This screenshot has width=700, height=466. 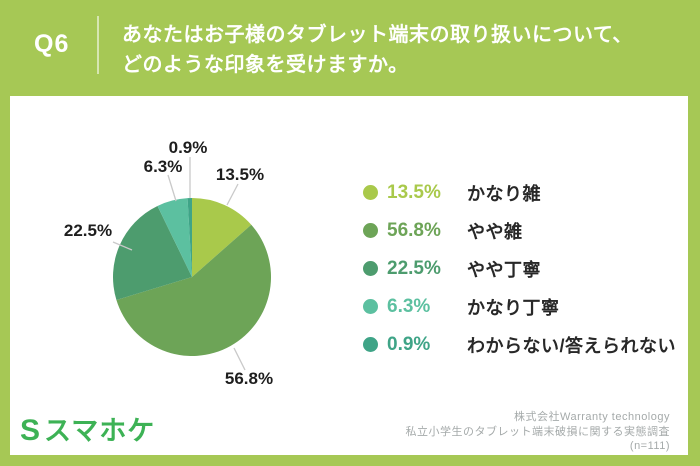 I want to click on question-number: Q6, so click(x=52, y=44).